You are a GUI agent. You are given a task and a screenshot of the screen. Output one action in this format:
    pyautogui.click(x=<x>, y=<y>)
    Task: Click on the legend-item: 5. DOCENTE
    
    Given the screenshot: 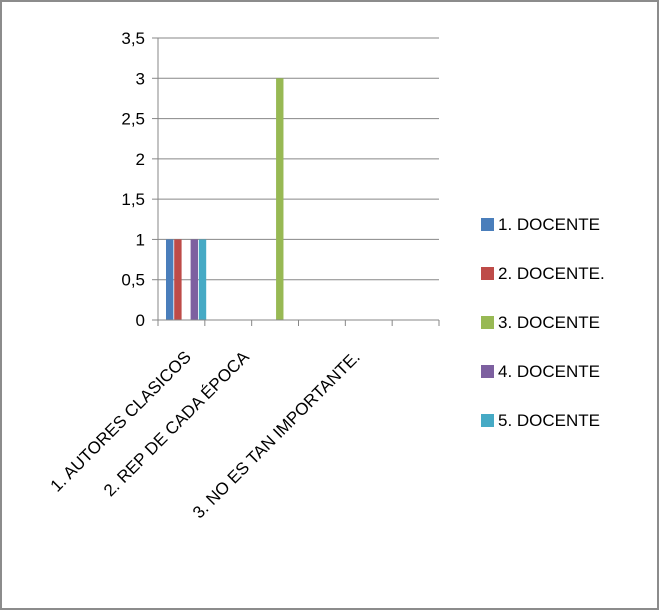 What is the action you would take?
    pyautogui.click(x=566, y=420)
    